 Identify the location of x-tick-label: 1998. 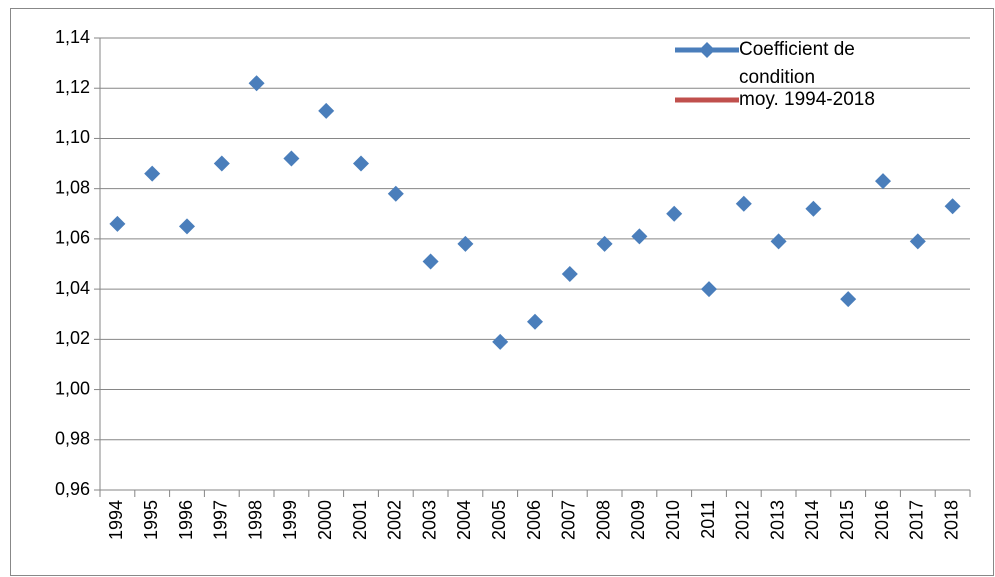
(255, 520).